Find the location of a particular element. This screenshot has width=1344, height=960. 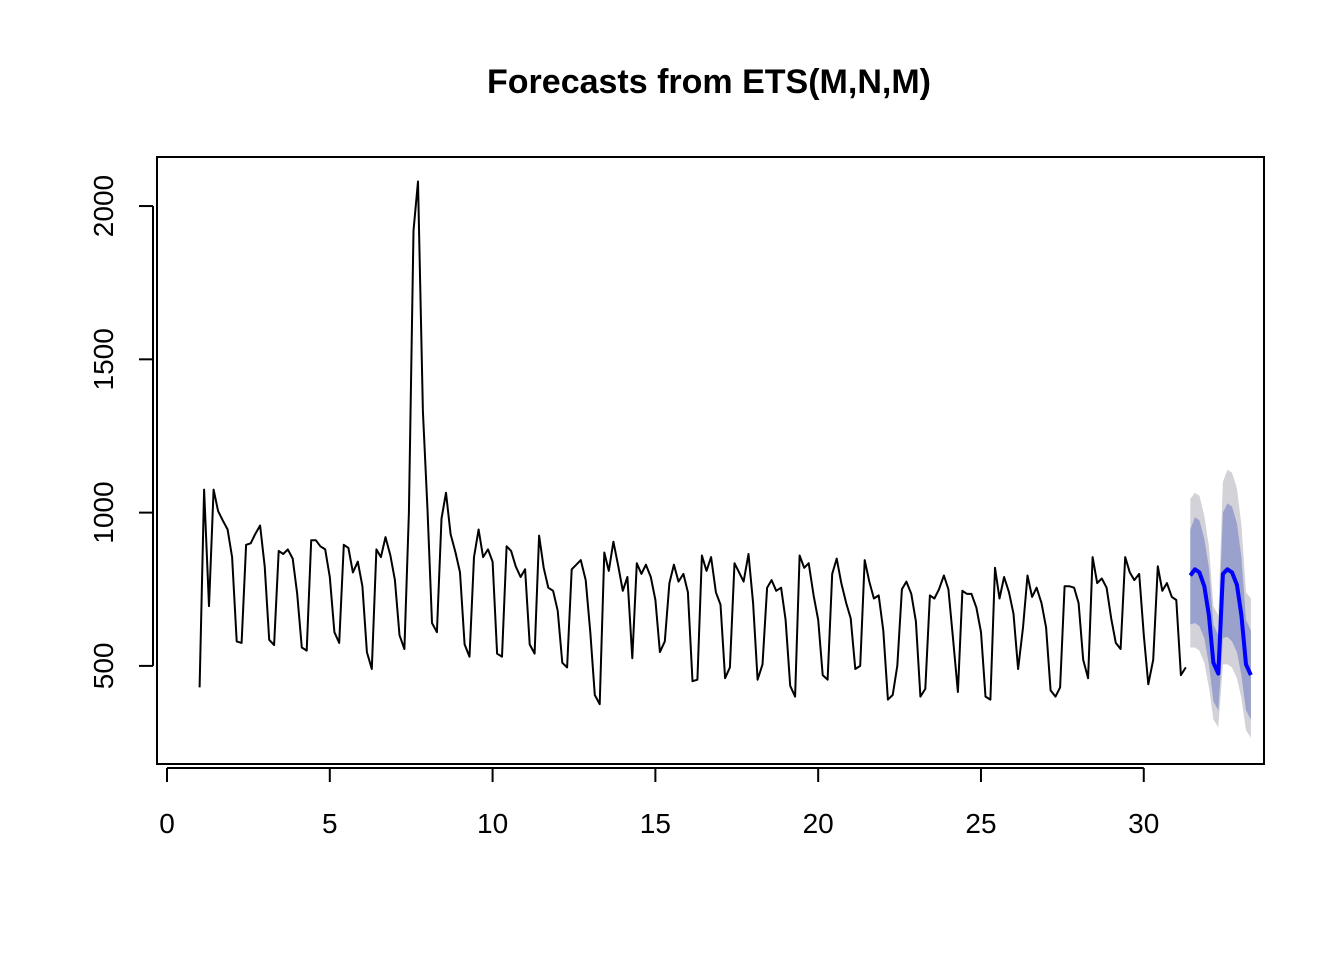

y-tick-label: 500 is located at coordinates (103, 666).